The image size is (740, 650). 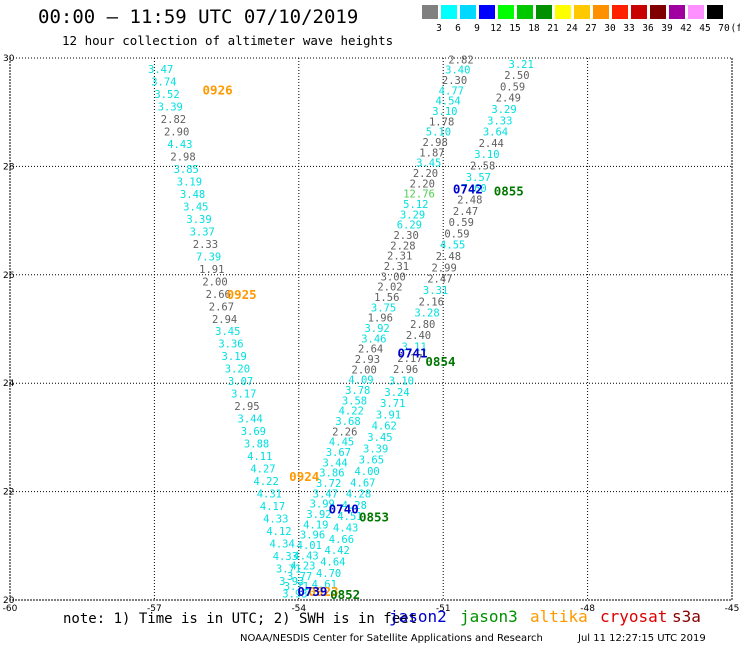 What do you see at coordinates (259, 457) in the screenshot?
I see `wave-height-value: 4.11` at bounding box center [259, 457].